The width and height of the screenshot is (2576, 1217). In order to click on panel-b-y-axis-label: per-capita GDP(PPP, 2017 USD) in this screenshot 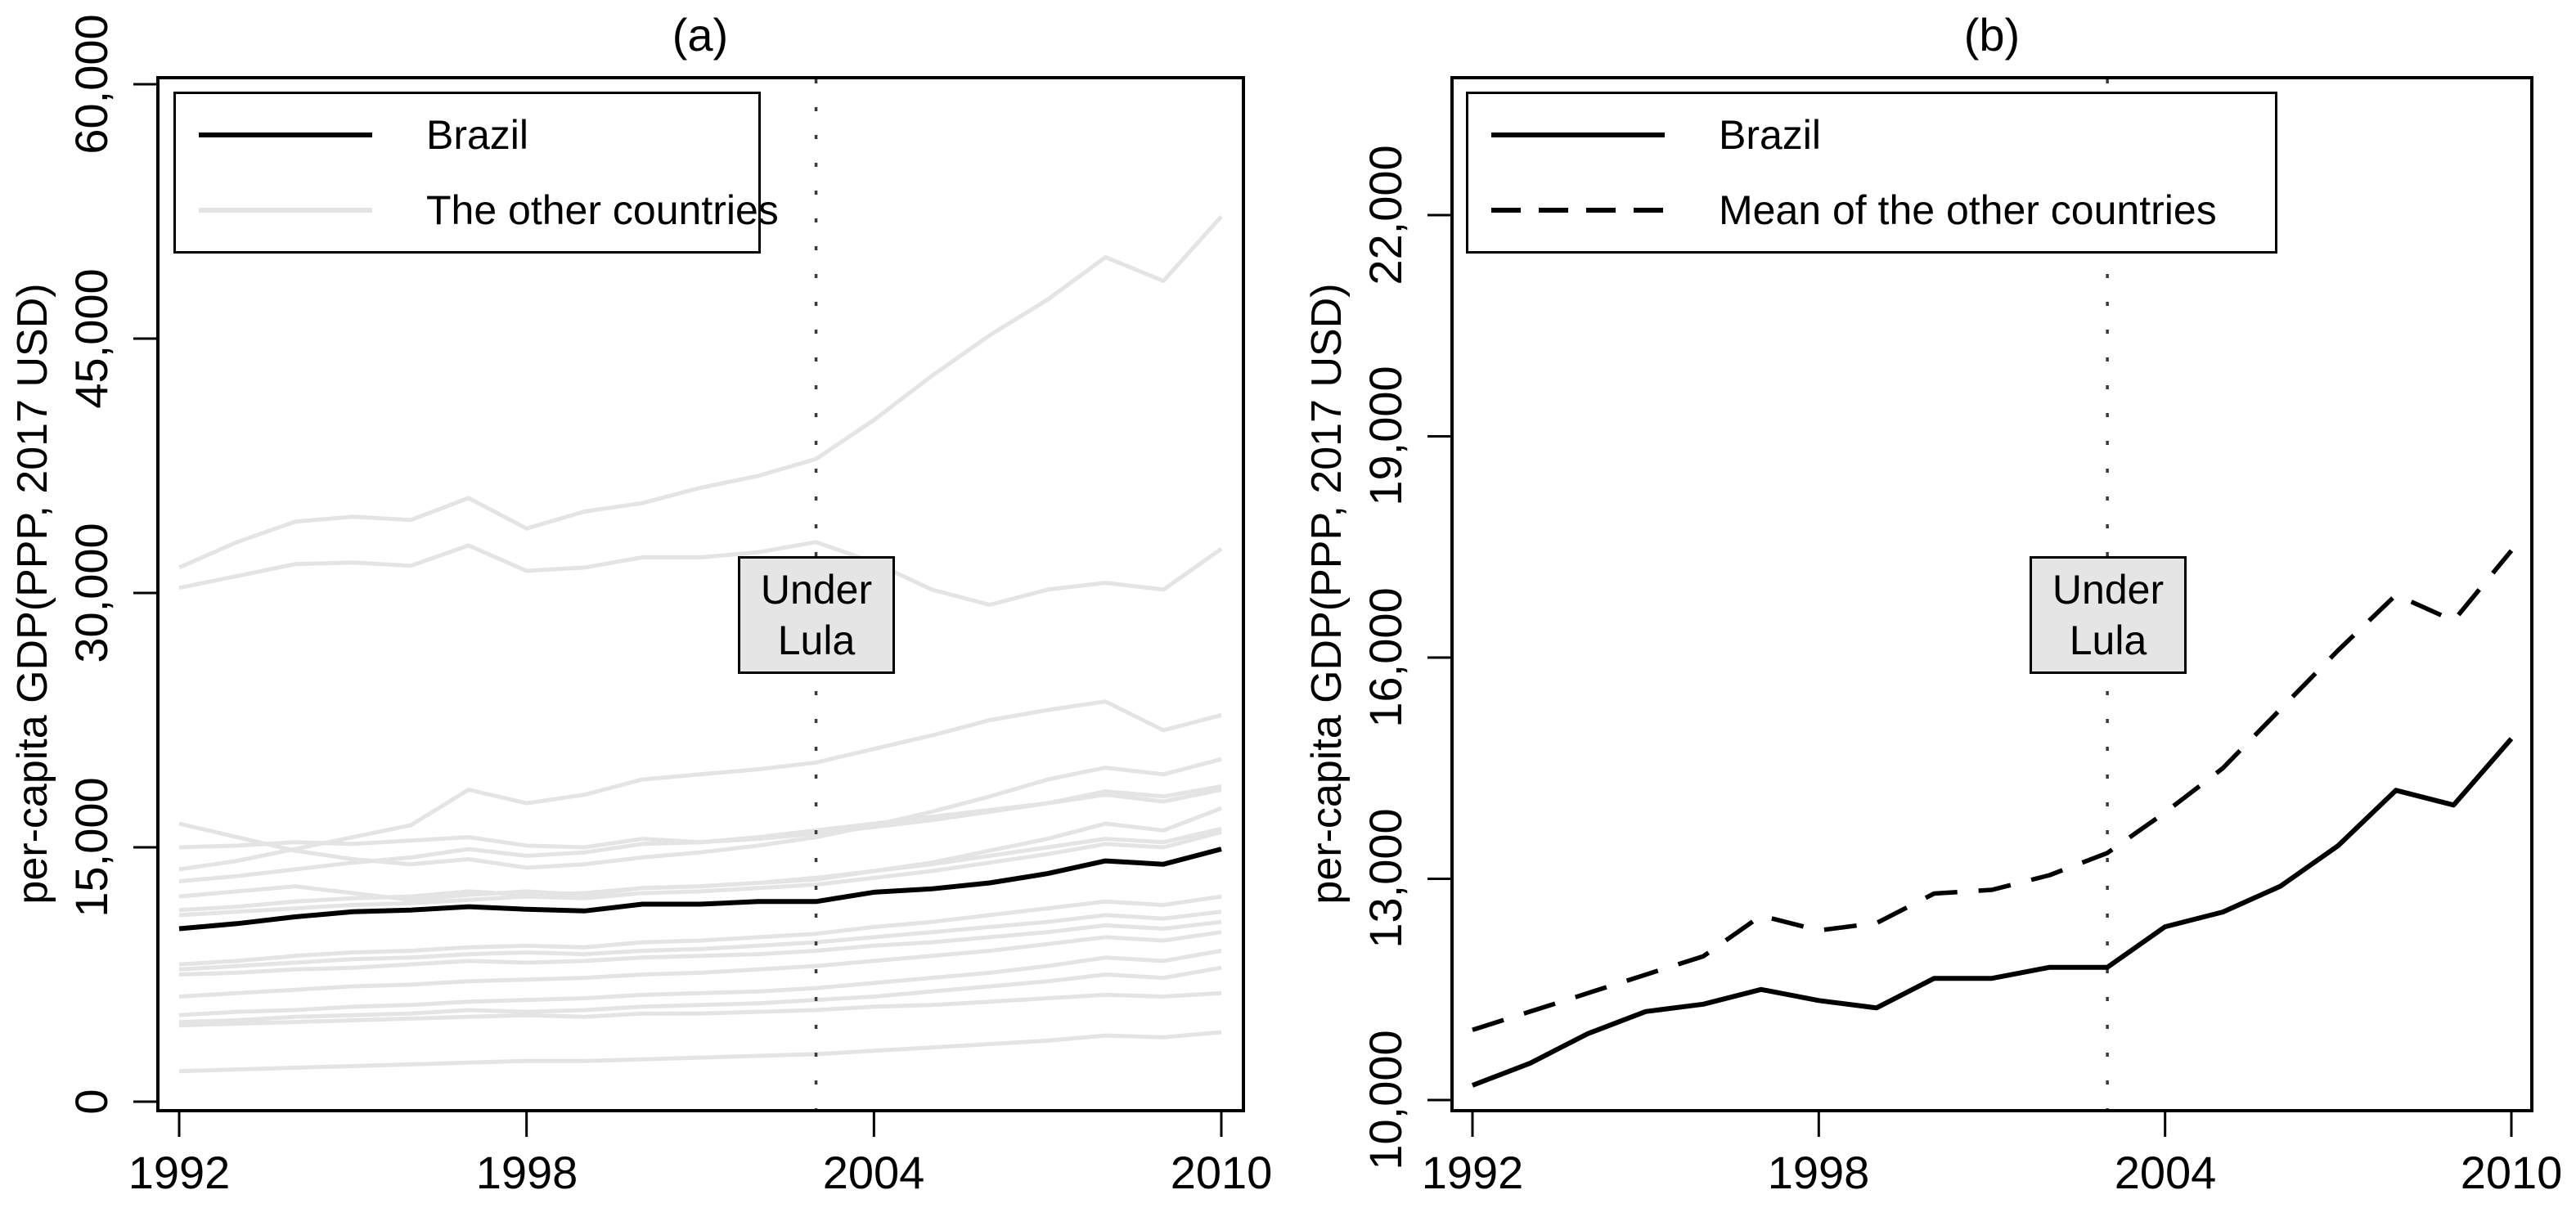, I will do `click(1327, 594)`.